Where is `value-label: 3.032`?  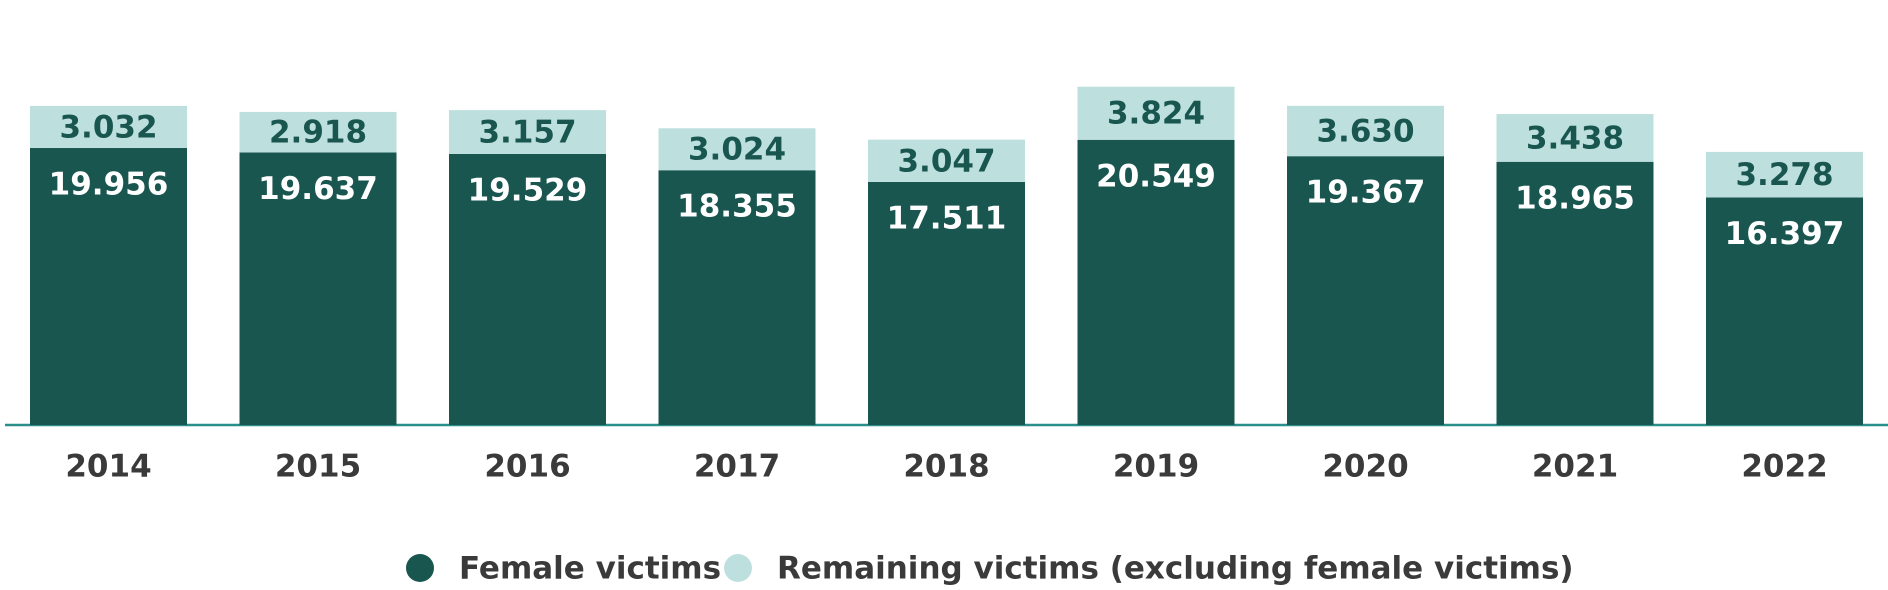
value-label: 3.032 is located at coordinates (108, 127).